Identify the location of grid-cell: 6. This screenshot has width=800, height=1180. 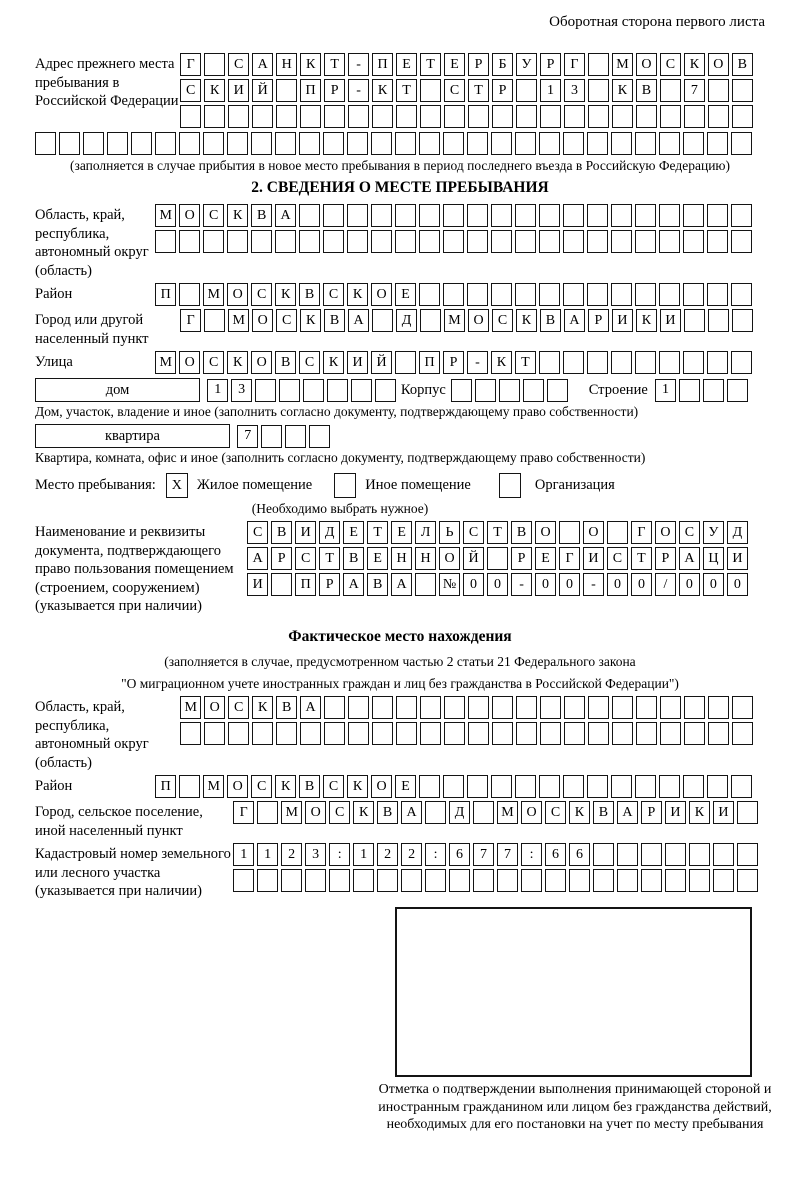
(459, 855).